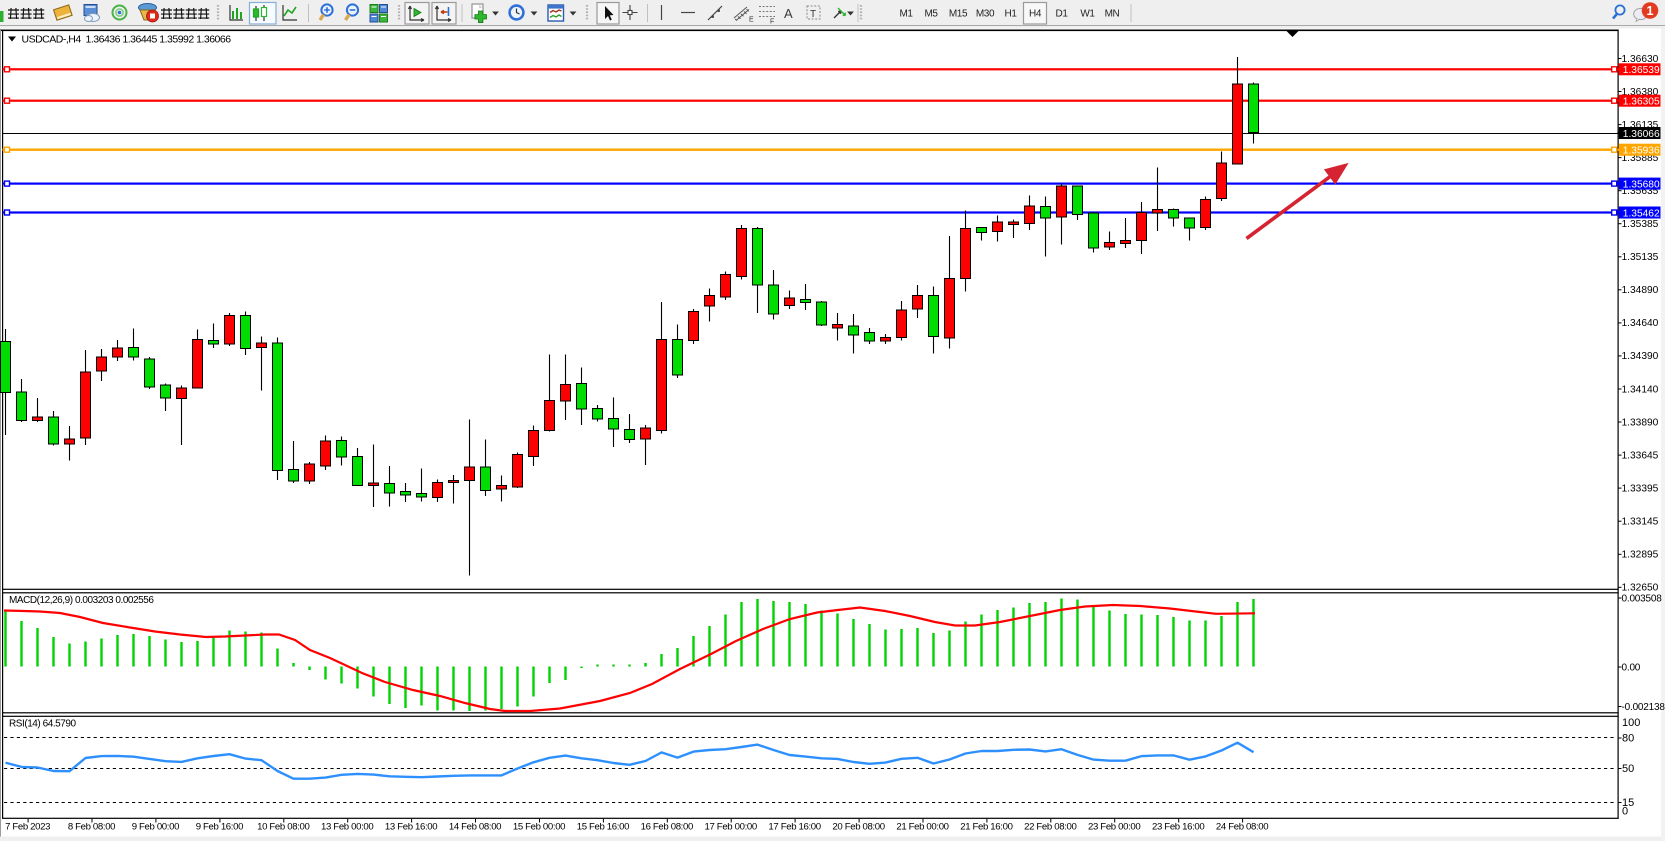  I want to click on svg-text: 20 Feb 08:00, so click(858, 827).